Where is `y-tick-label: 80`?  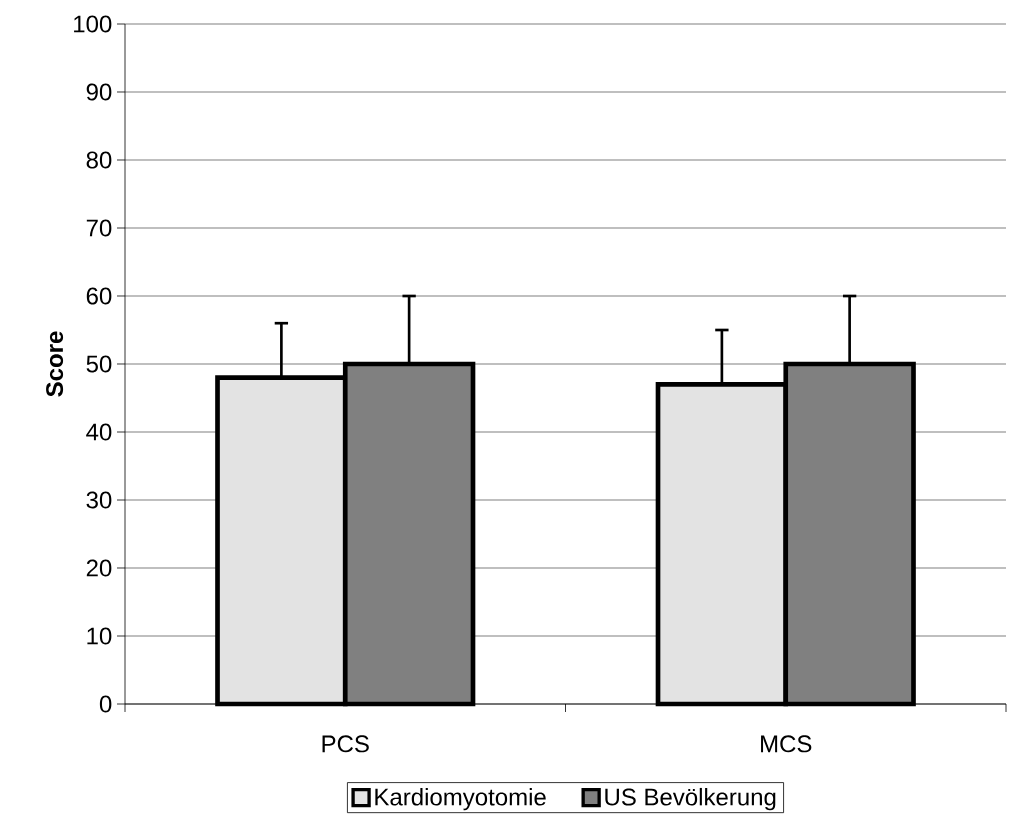
y-tick-label: 80 is located at coordinates (99, 160).